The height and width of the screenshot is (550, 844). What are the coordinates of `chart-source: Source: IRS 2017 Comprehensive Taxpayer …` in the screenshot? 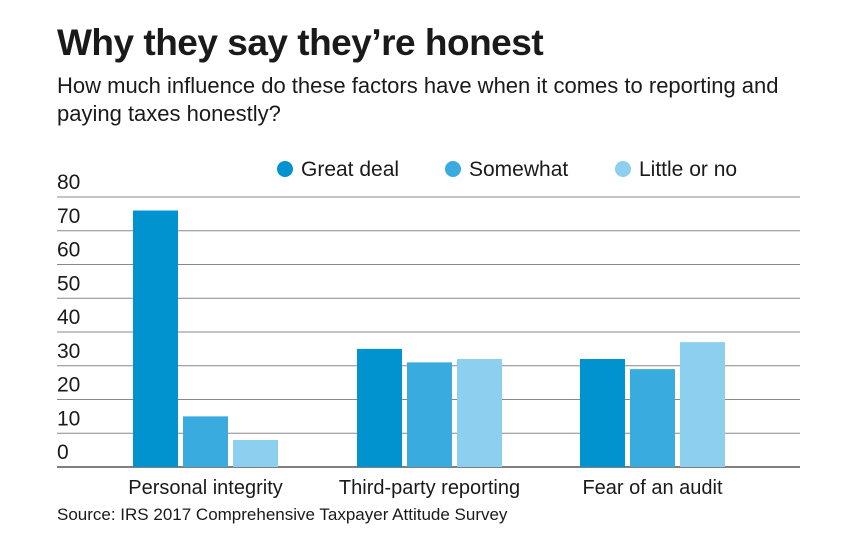 It's located at (282, 514).